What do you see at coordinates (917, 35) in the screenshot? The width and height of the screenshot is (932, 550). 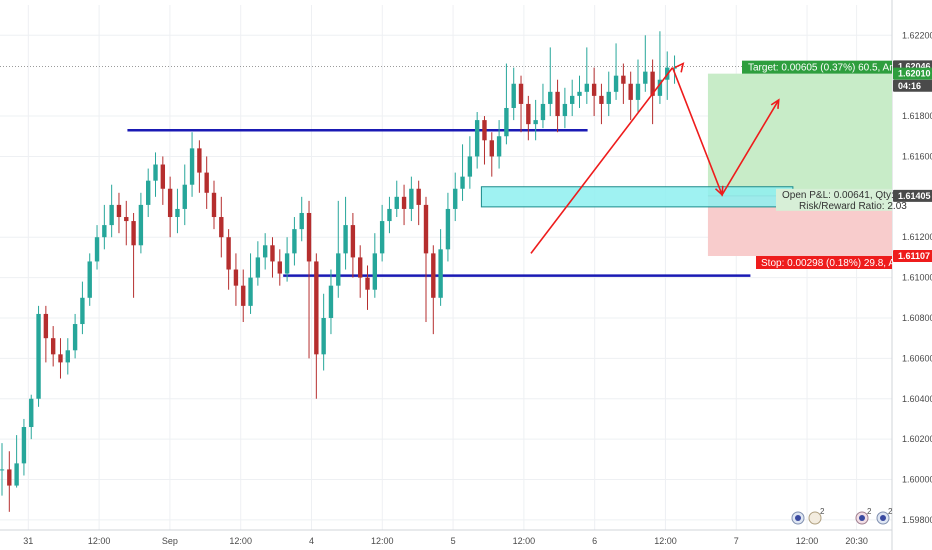 I see `y-tick-label: 1.62200` at bounding box center [917, 35].